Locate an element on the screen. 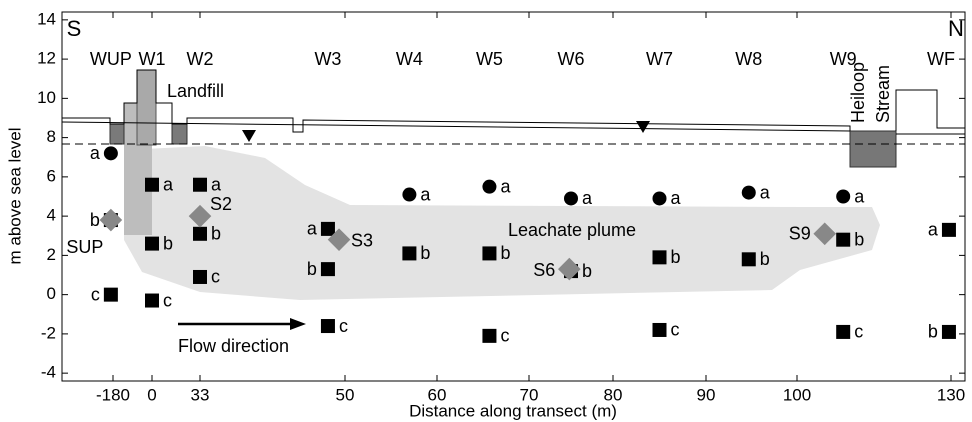 Image resolution: width=972 pixels, height=422 pixels. well-name: W7 is located at coordinates (659, 59).